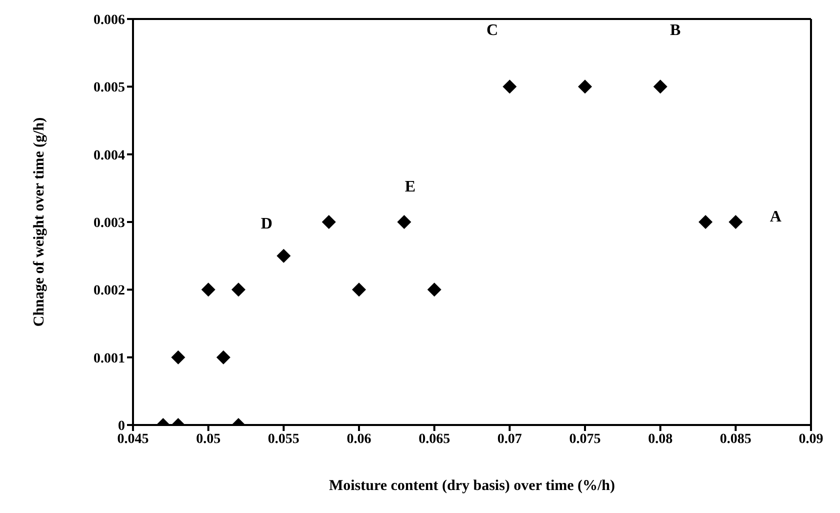 This screenshot has width=840, height=513. Describe the element at coordinates (359, 439) in the screenshot. I see `x-tick-label: 0.06` at that location.